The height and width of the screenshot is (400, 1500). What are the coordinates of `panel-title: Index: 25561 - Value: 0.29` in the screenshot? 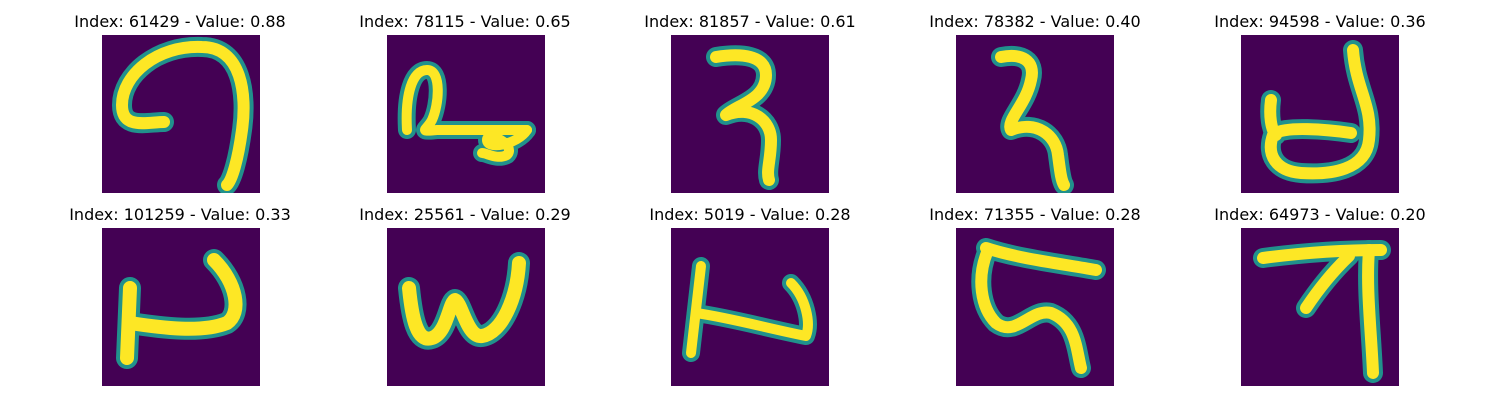 It's located at (465, 214).